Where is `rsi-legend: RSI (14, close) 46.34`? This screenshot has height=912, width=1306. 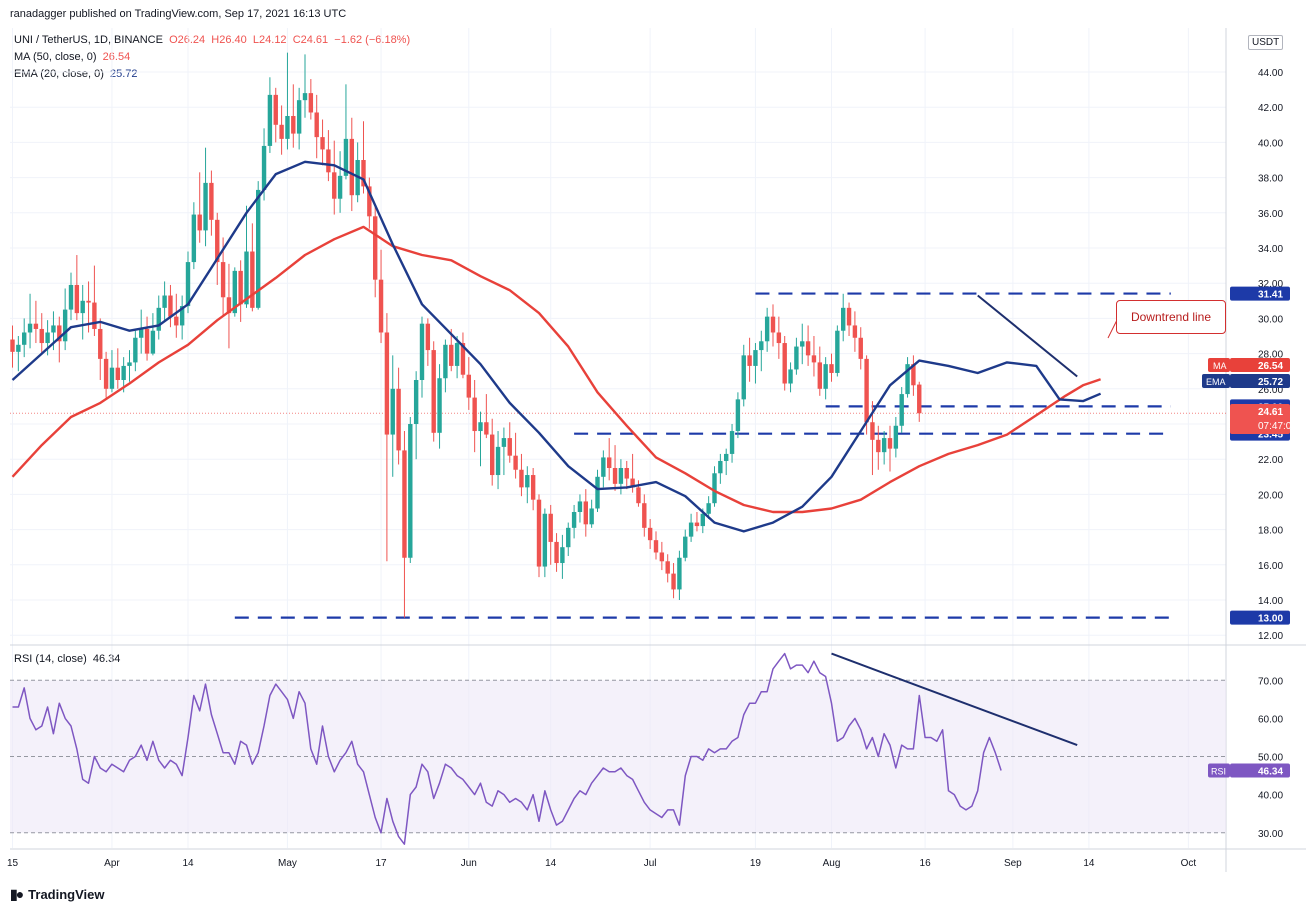
rsi-legend: RSI (14, close) 46.34 is located at coordinates (67, 659).